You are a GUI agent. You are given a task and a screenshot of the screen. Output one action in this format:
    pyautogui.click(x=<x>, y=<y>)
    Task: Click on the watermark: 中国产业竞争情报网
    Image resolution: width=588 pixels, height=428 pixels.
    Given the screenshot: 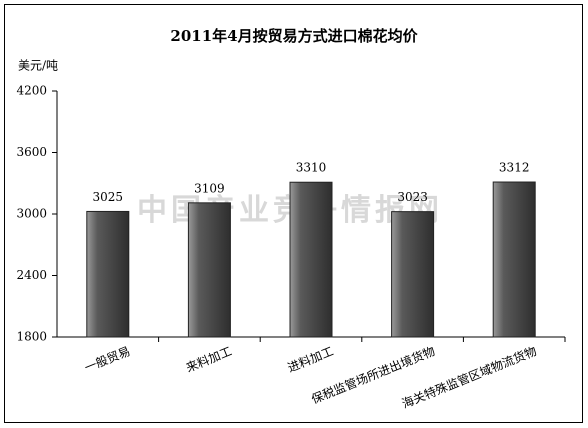 What is the action you would take?
    pyautogui.click(x=290, y=210)
    